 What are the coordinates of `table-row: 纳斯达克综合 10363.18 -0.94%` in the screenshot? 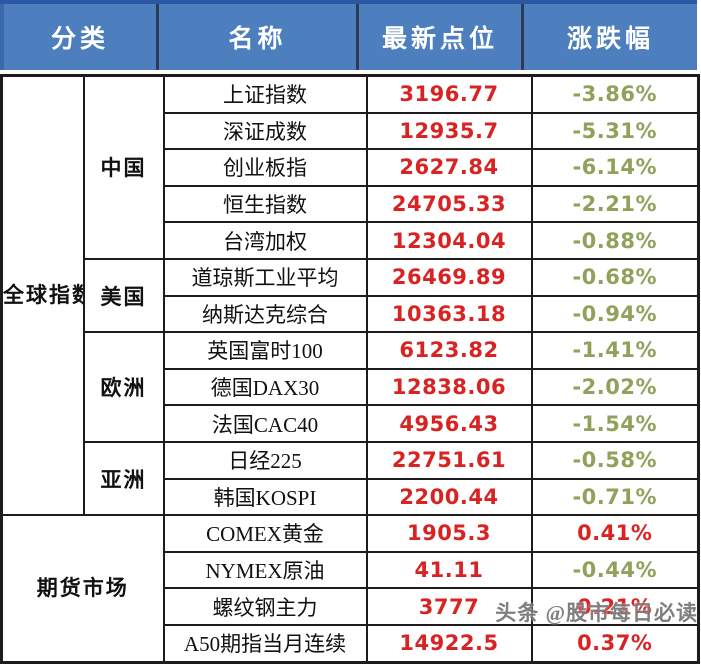 It's located at (351, 314).